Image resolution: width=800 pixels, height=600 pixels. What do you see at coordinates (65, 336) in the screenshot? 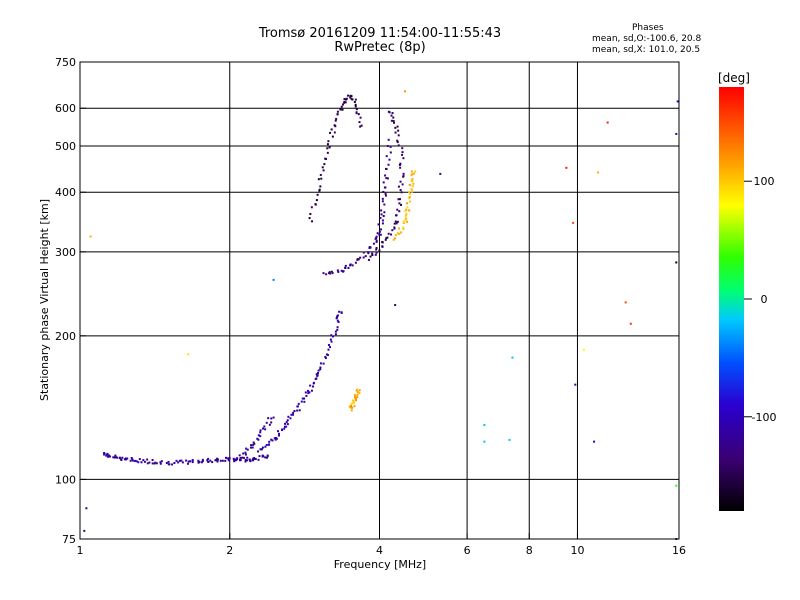
I see `y-tick-label: 200` at bounding box center [65, 336].